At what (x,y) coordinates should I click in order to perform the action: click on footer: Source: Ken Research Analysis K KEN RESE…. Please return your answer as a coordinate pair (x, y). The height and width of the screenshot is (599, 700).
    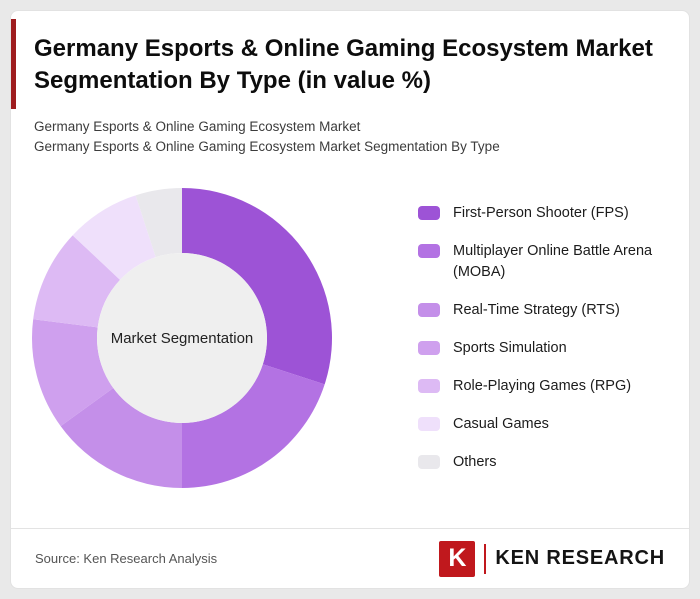
    Looking at the image, I should click on (350, 558).